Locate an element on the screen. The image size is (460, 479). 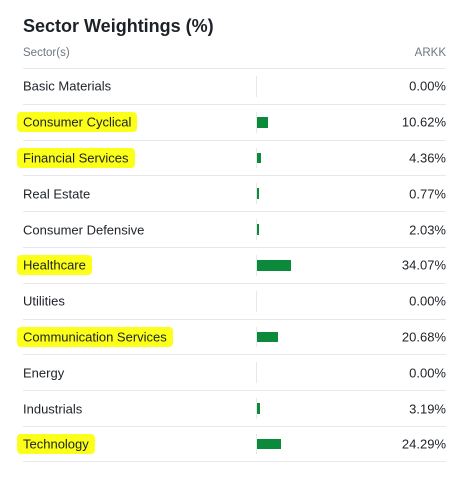
sector-label: Industrials is located at coordinates (53, 409).